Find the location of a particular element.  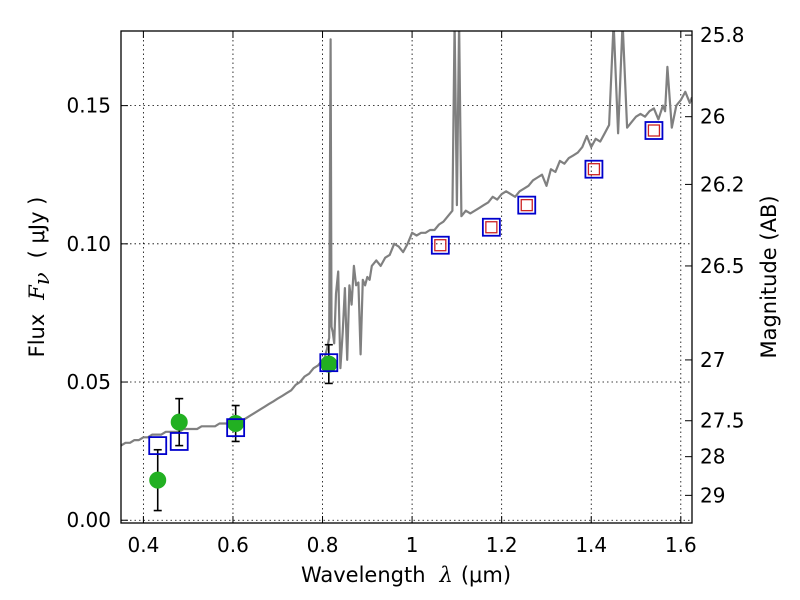

x-axis-title: Wavelength λ (μm) is located at coordinates (406, 575).